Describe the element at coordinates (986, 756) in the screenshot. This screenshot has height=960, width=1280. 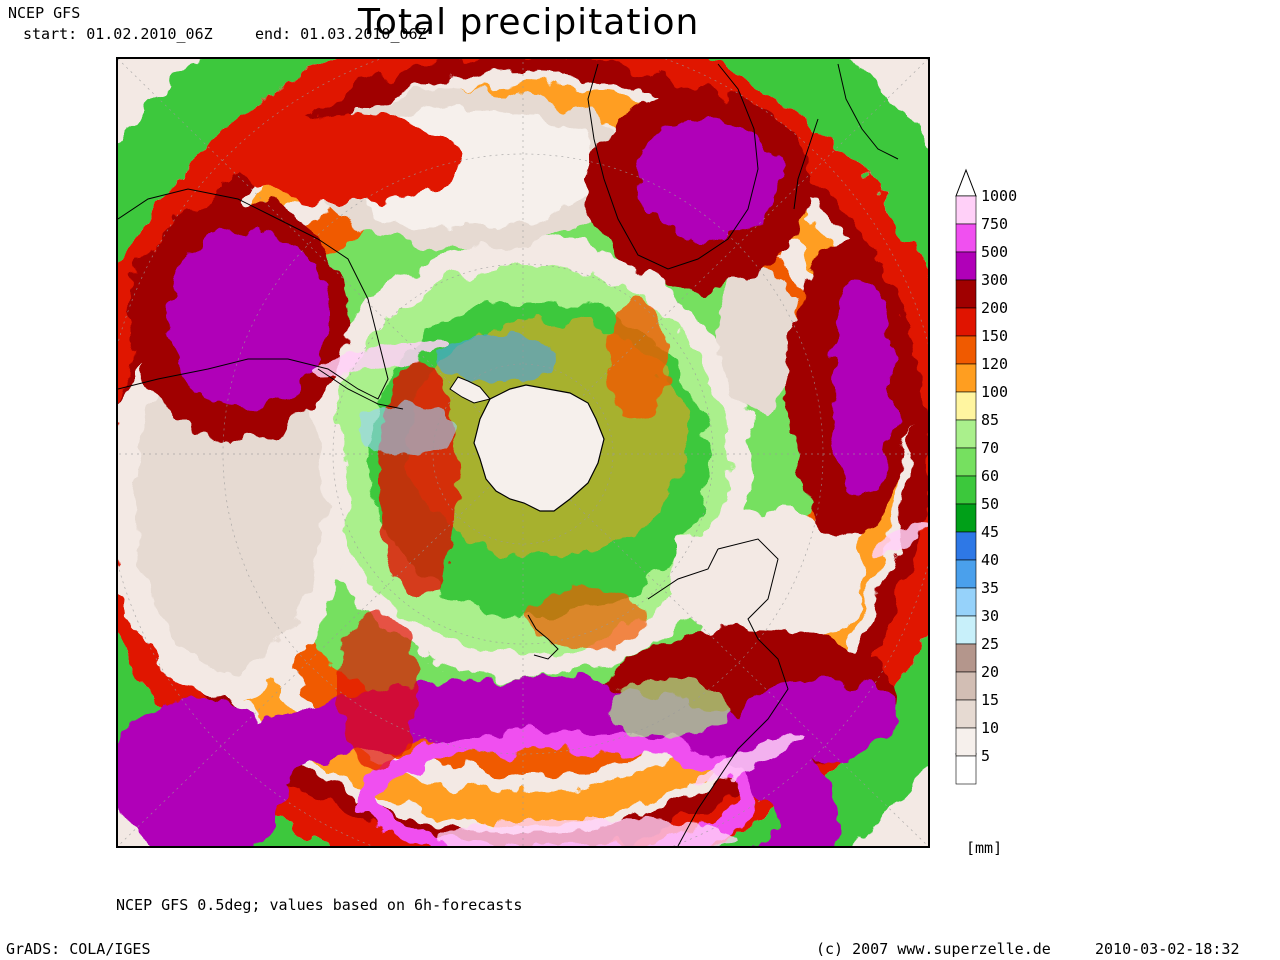
I see `legend-label-5: 5` at that location.